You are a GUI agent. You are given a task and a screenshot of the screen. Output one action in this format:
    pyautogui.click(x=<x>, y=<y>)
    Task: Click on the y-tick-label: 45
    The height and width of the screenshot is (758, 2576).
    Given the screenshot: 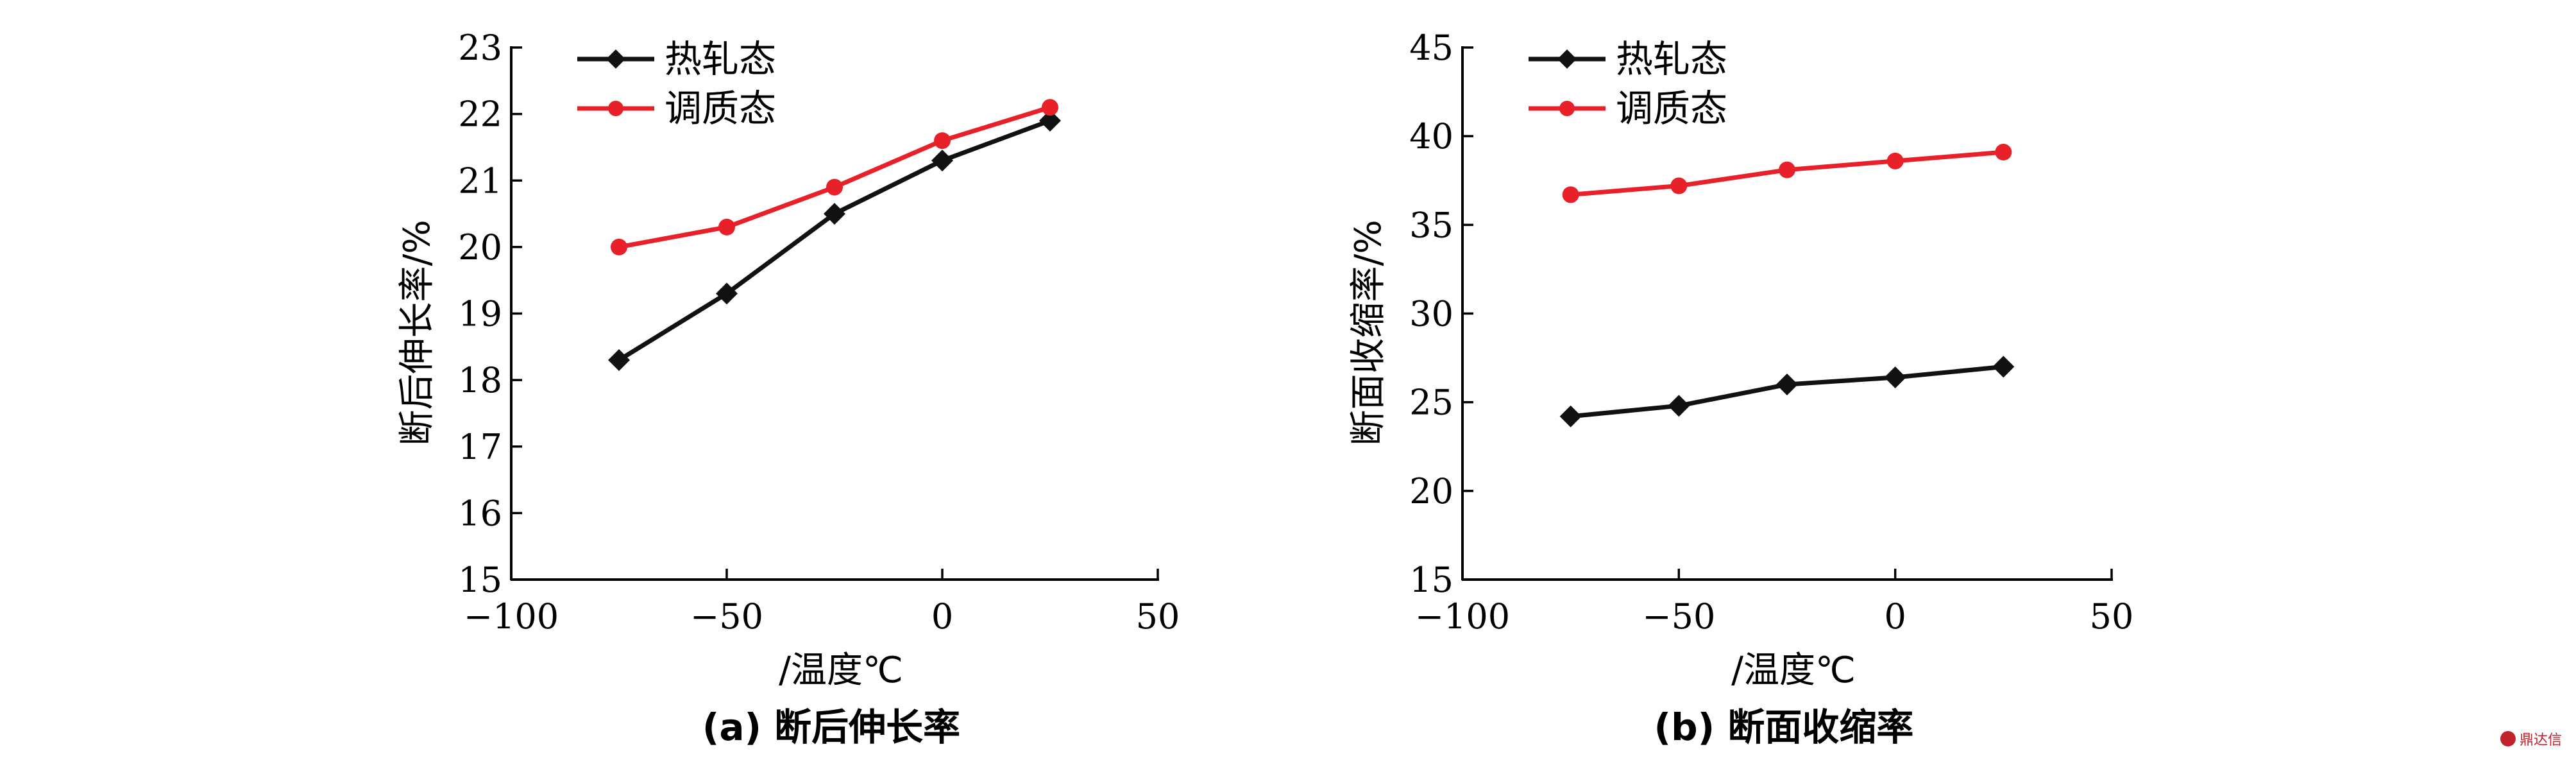 What is the action you would take?
    pyautogui.click(x=1431, y=48)
    